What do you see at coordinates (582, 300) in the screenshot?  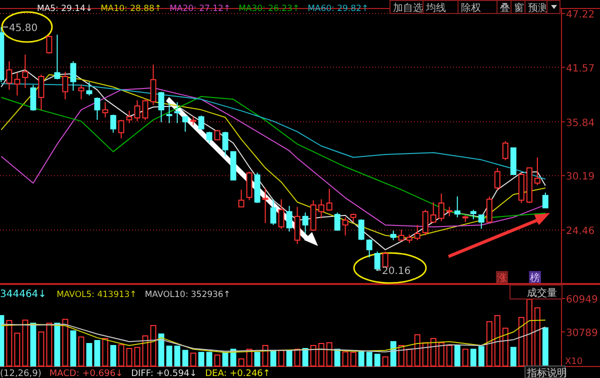 I see `y-tick-label: 60949` at bounding box center [582, 300].